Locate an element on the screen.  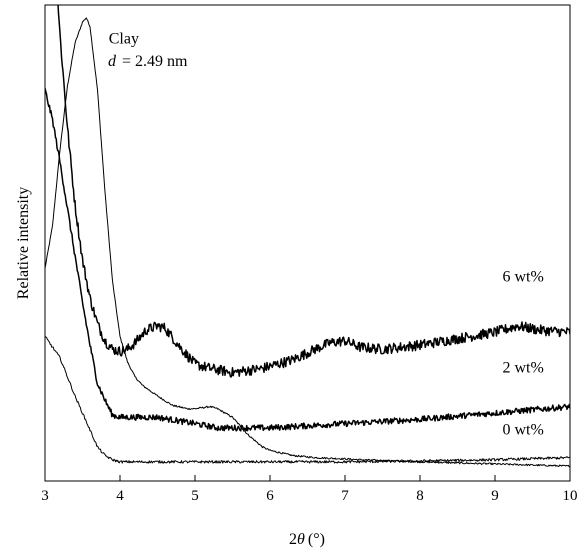
series-label: 2 wt% is located at coordinates (523, 368).